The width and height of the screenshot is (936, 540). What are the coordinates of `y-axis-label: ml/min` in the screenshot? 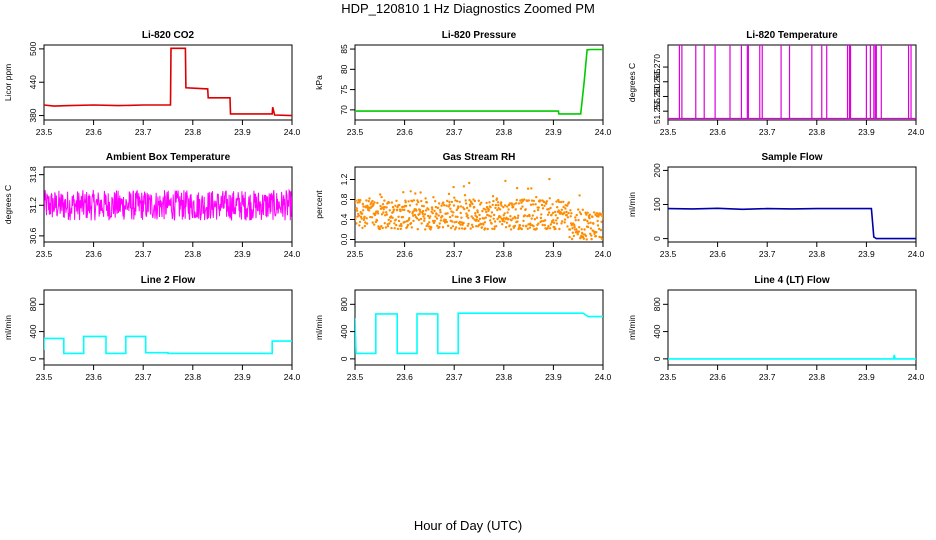 It's located at (632, 204).